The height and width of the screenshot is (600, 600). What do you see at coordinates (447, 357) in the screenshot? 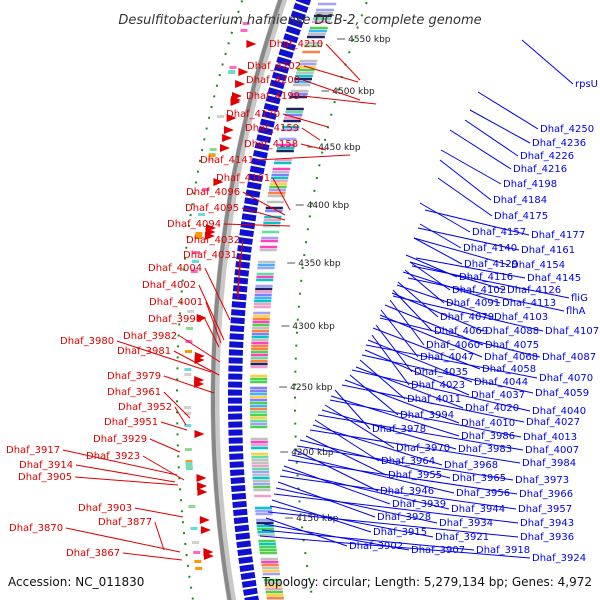
I see `reverse-gene-label: Dhaf_4047` at bounding box center [447, 357].